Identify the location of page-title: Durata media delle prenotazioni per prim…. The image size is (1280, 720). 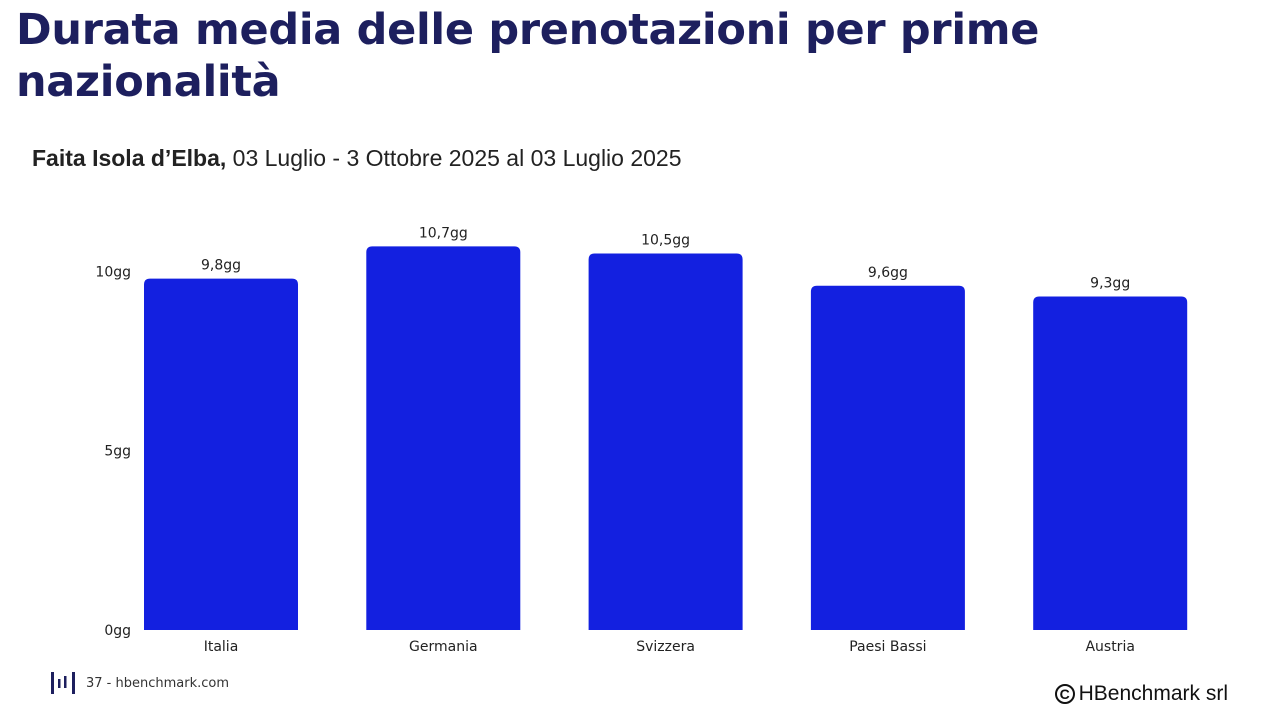
(528, 56).